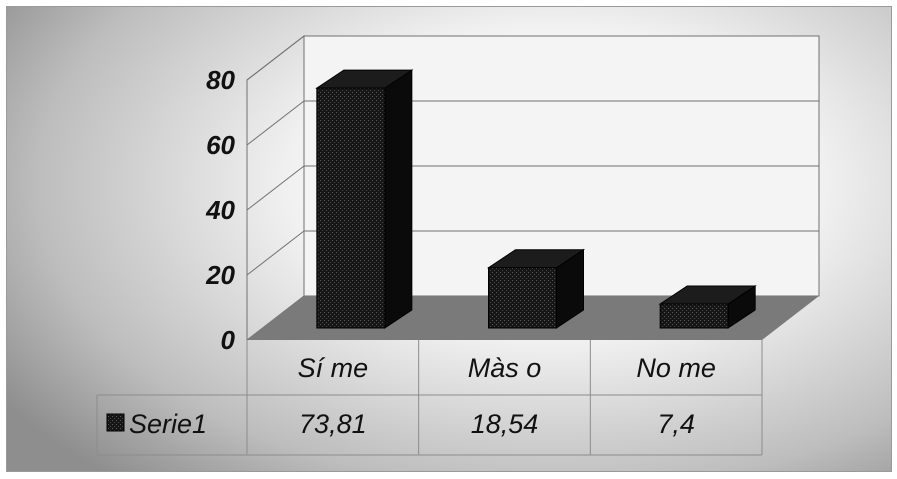  I want to click on y-axis-ticks: 0 20 40 60 80, so click(220, 210).